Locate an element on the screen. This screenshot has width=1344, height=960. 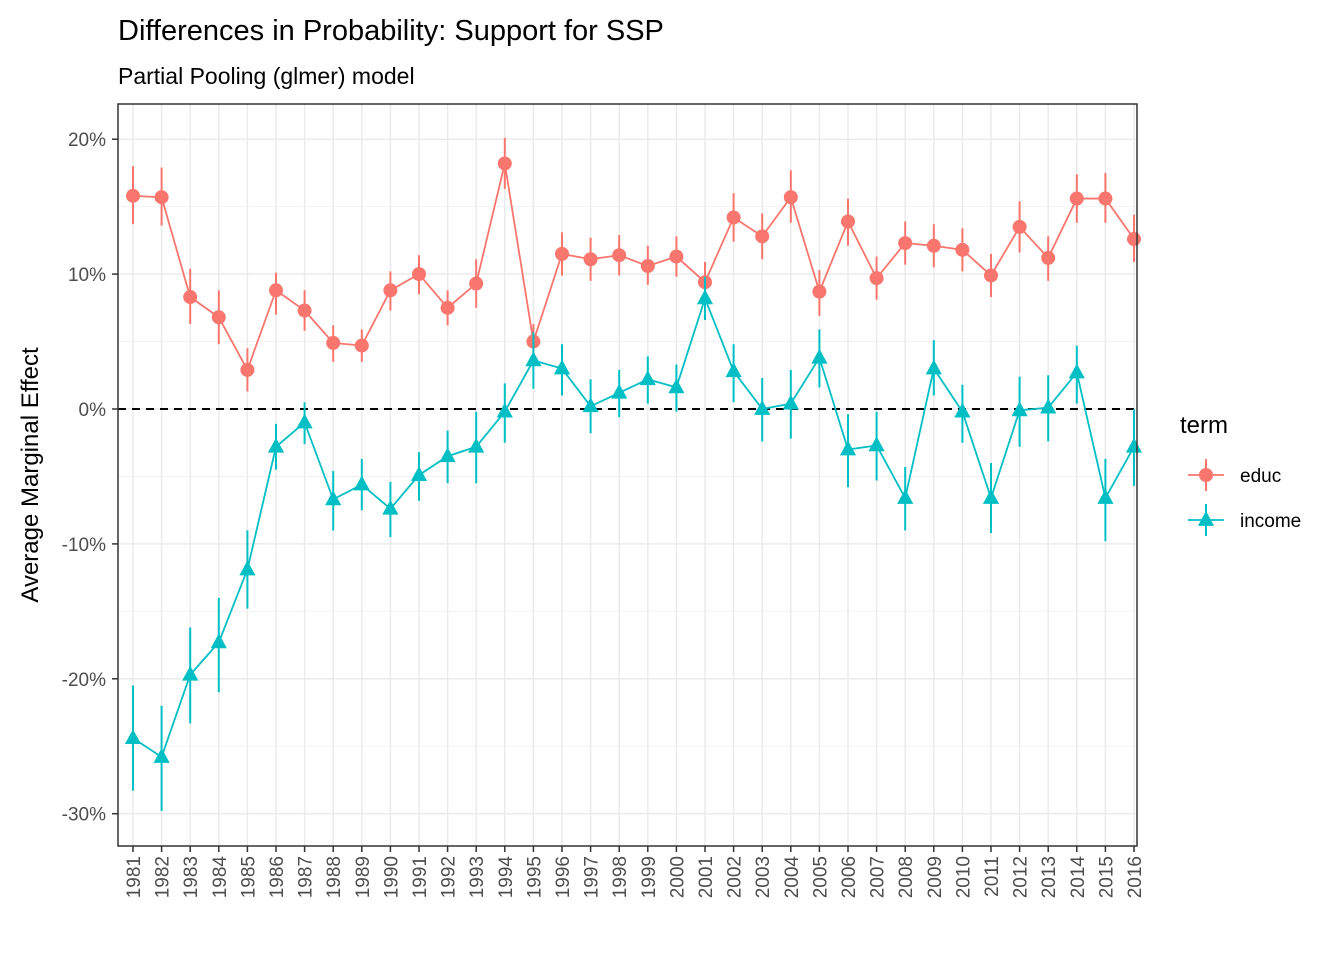
y-tick-label: -30% is located at coordinates (84, 815).